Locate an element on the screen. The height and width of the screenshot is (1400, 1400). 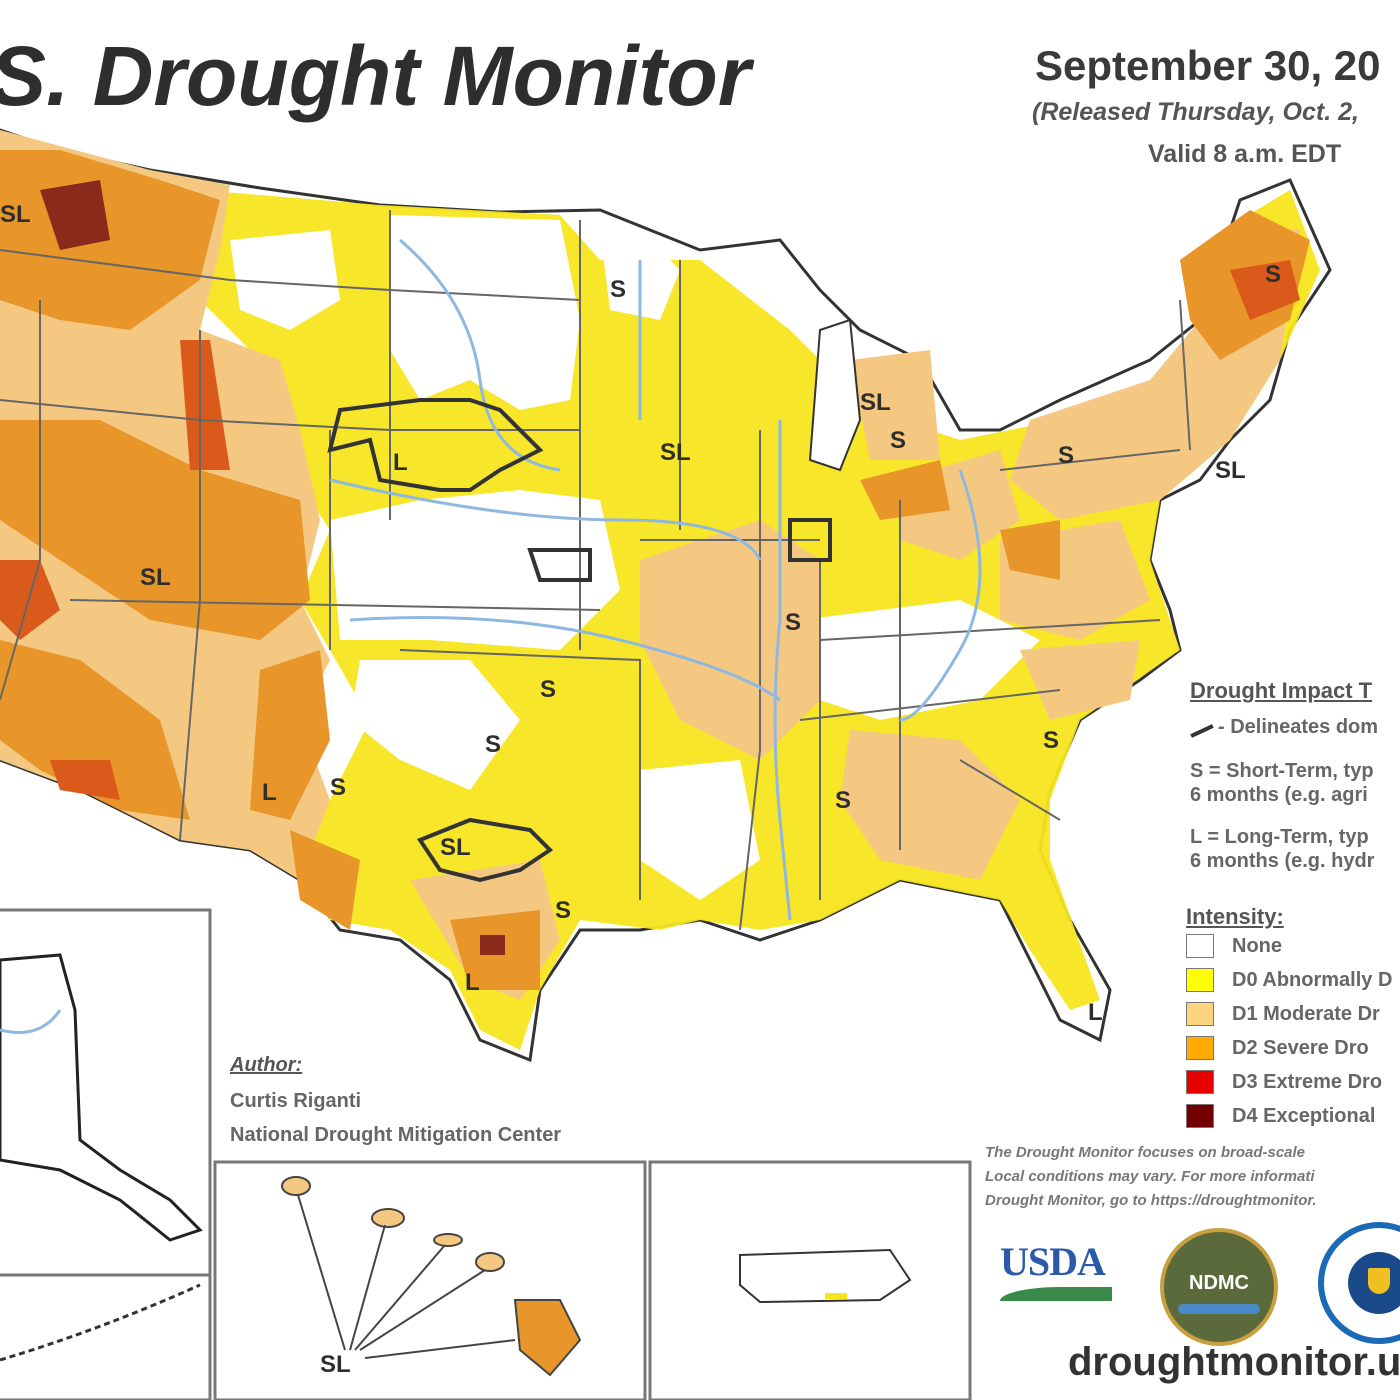
author-org: National Drought Mitigation Center is located at coordinates (396, 1135).